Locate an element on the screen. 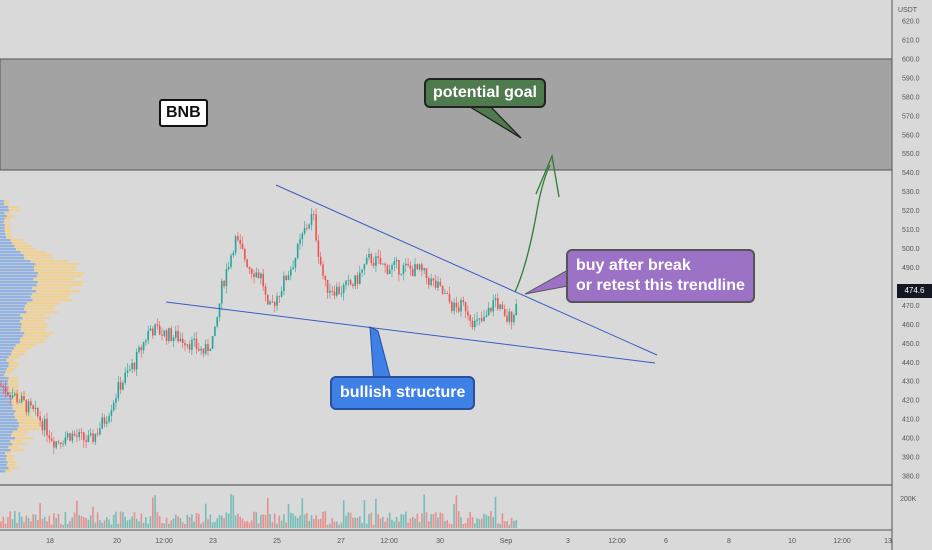 The width and height of the screenshot is (932, 550). upper-trendline is located at coordinates (466, 270).